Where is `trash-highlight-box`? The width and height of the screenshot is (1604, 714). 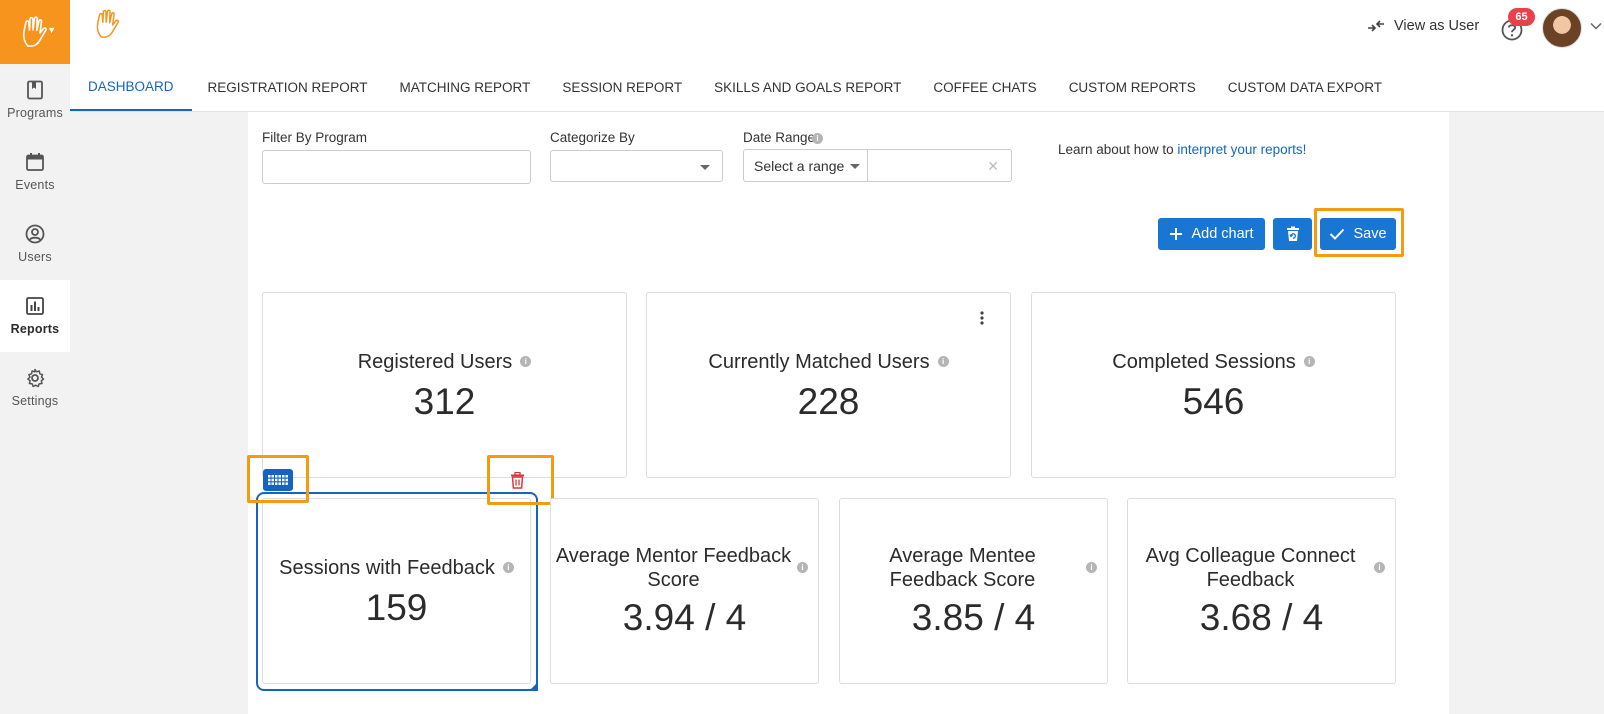
trash-highlight-box is located at coordinates (520, 480).